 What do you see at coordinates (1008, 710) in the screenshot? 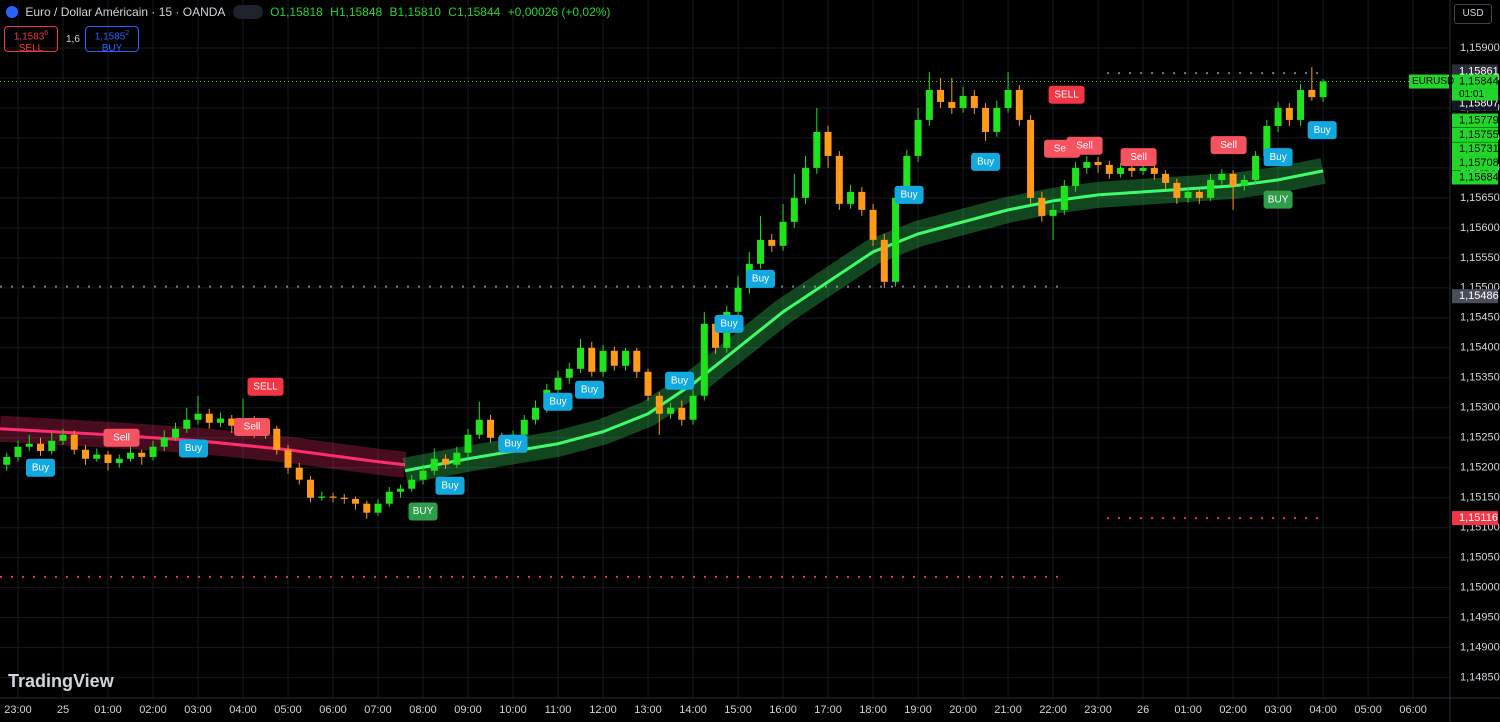
I see `x-tick-label: 21:00` at bounding box center [1008, 710].